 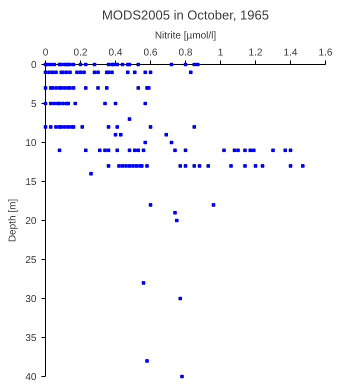 I want to click on y-tick-label: 20, so click(x=31, y=221).